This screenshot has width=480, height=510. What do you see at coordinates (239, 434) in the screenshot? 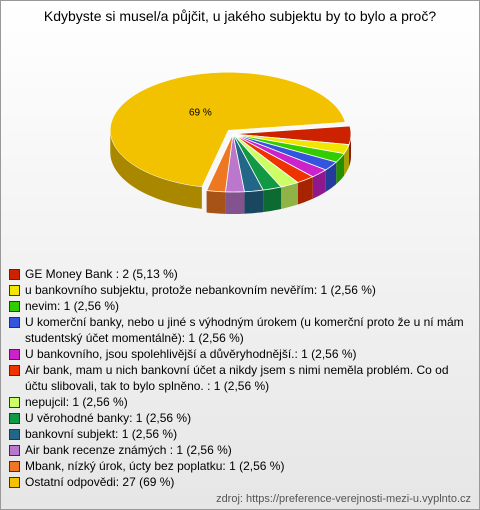
I see `legend-item: bankovní subjekt: 1 (2,56 %)` at bounding box center [239, 434].